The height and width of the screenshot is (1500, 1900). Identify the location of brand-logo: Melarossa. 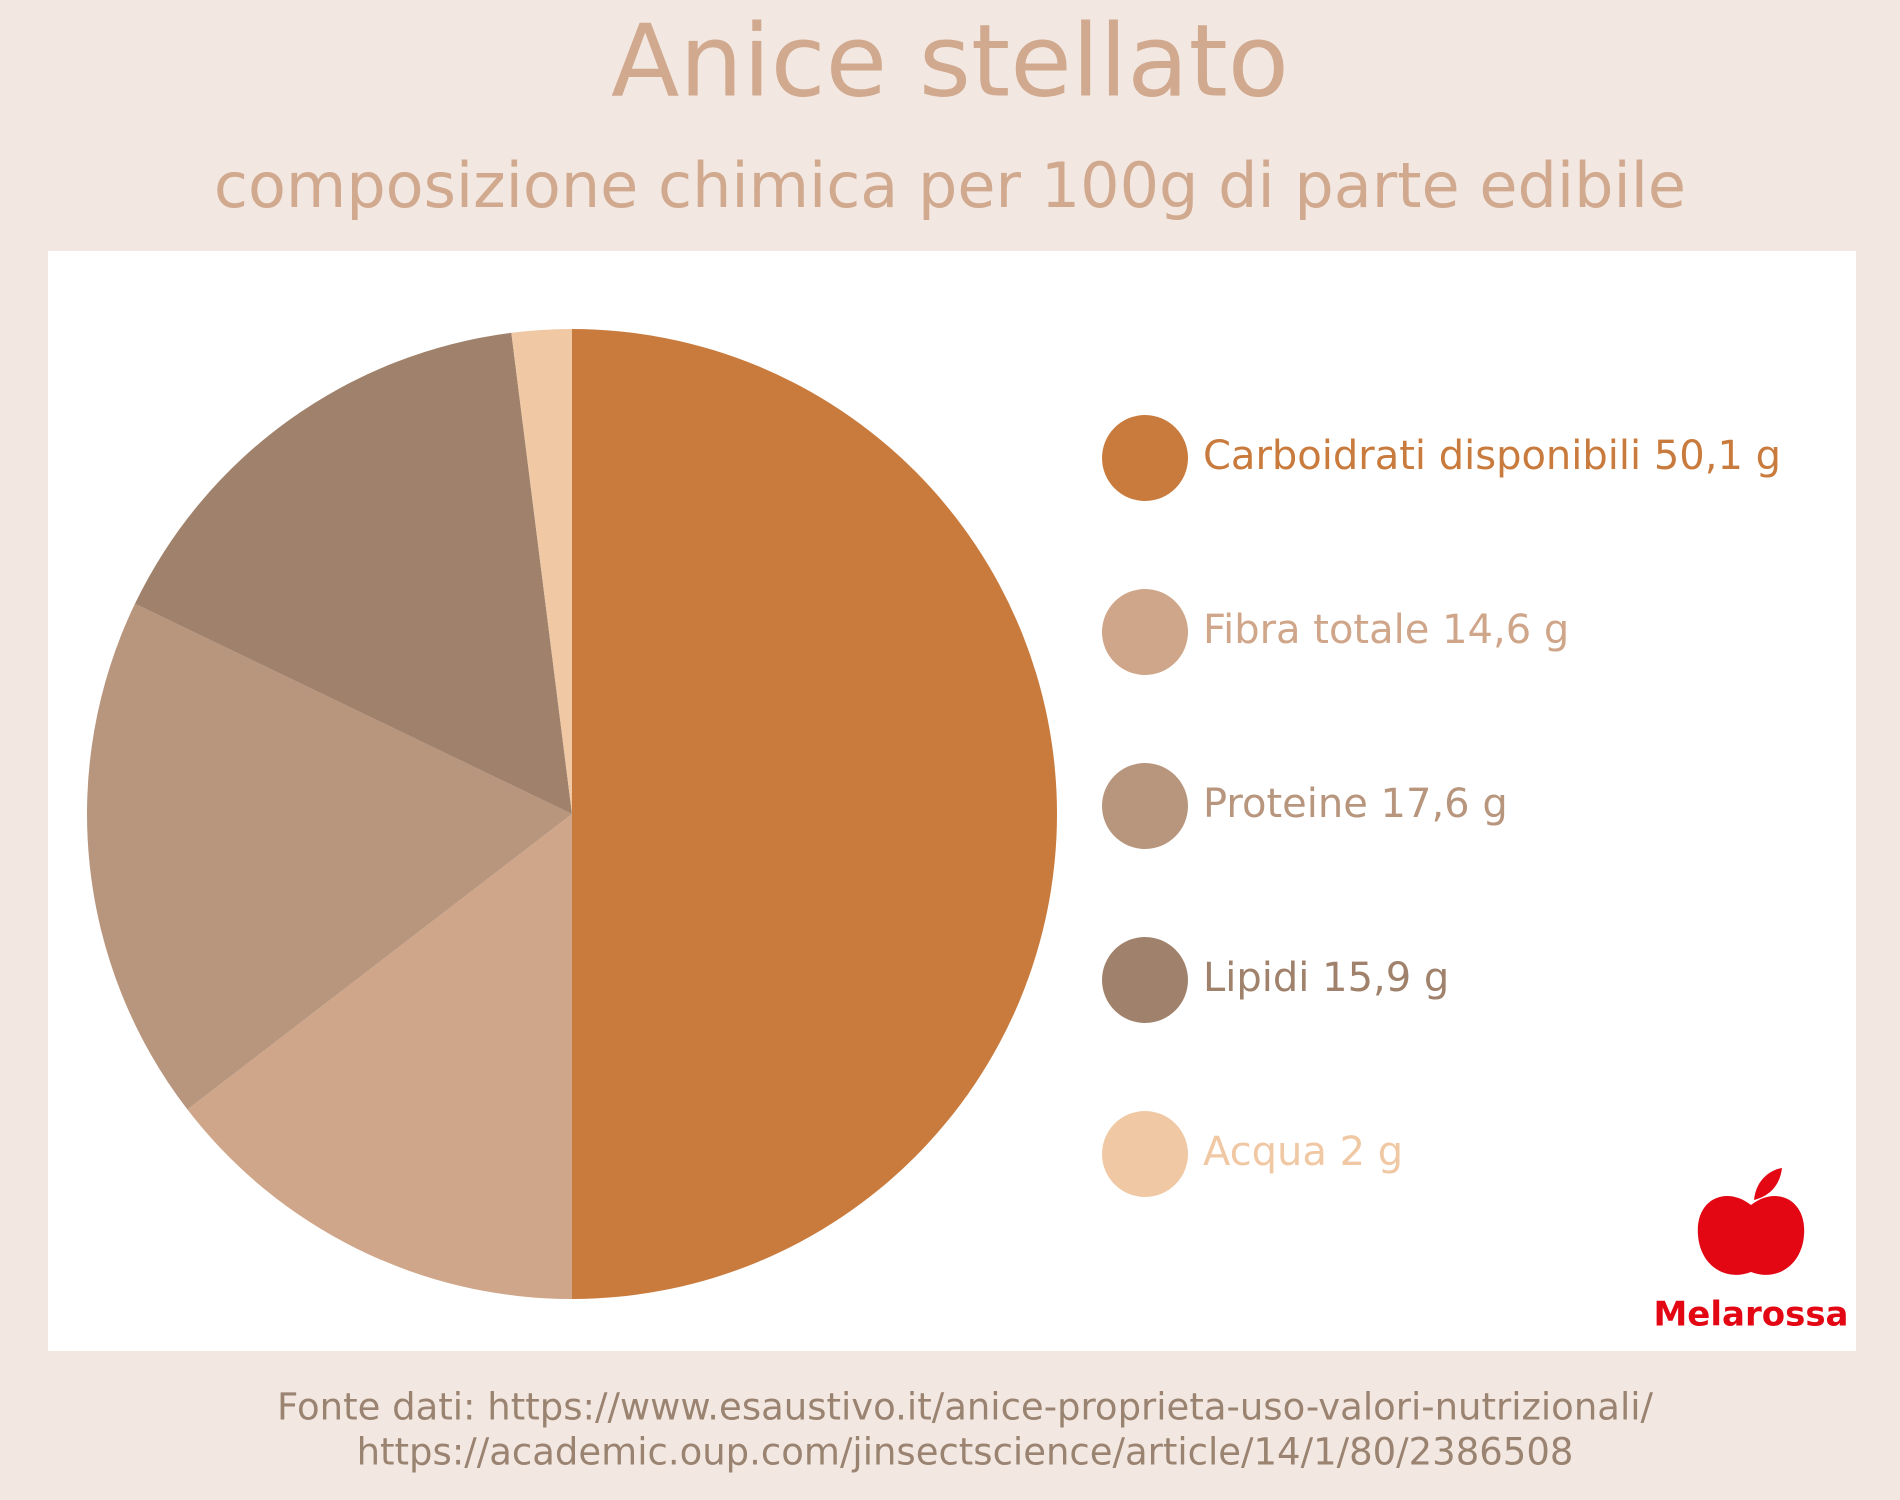
(1751, 1251).